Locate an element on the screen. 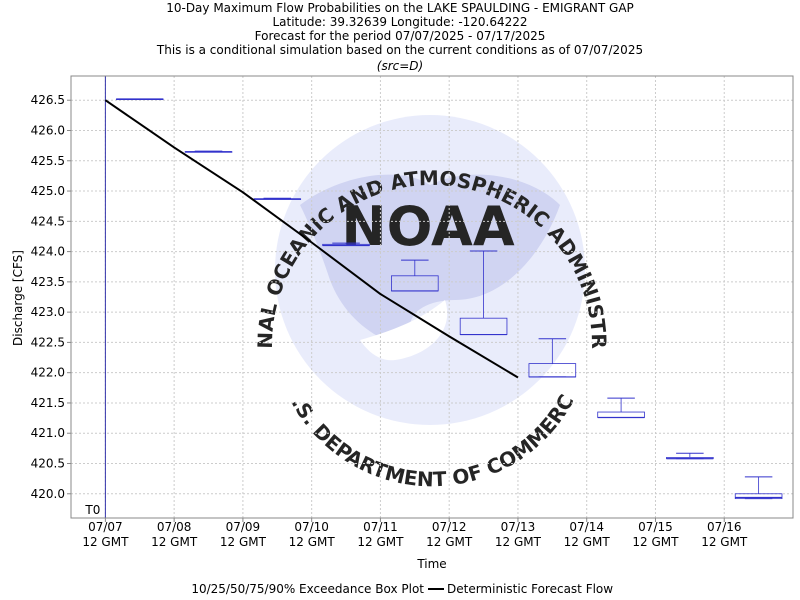 The image size is (800, 600). watermark-center-text: NOAA is located at coordinates (427, 226).